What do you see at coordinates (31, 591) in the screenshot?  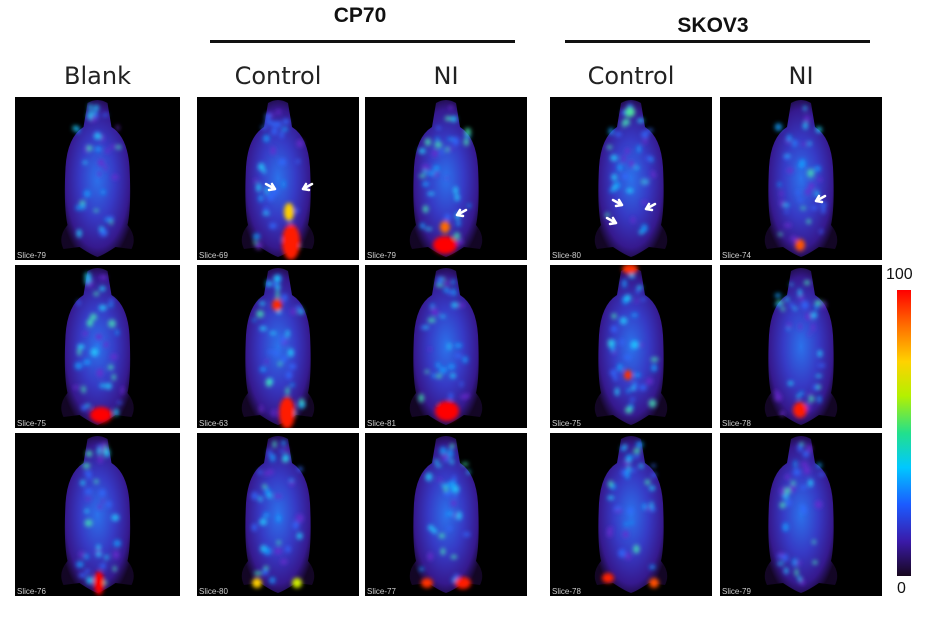 I see `slice-label: Slice-76` at bounding box center [31, 591].